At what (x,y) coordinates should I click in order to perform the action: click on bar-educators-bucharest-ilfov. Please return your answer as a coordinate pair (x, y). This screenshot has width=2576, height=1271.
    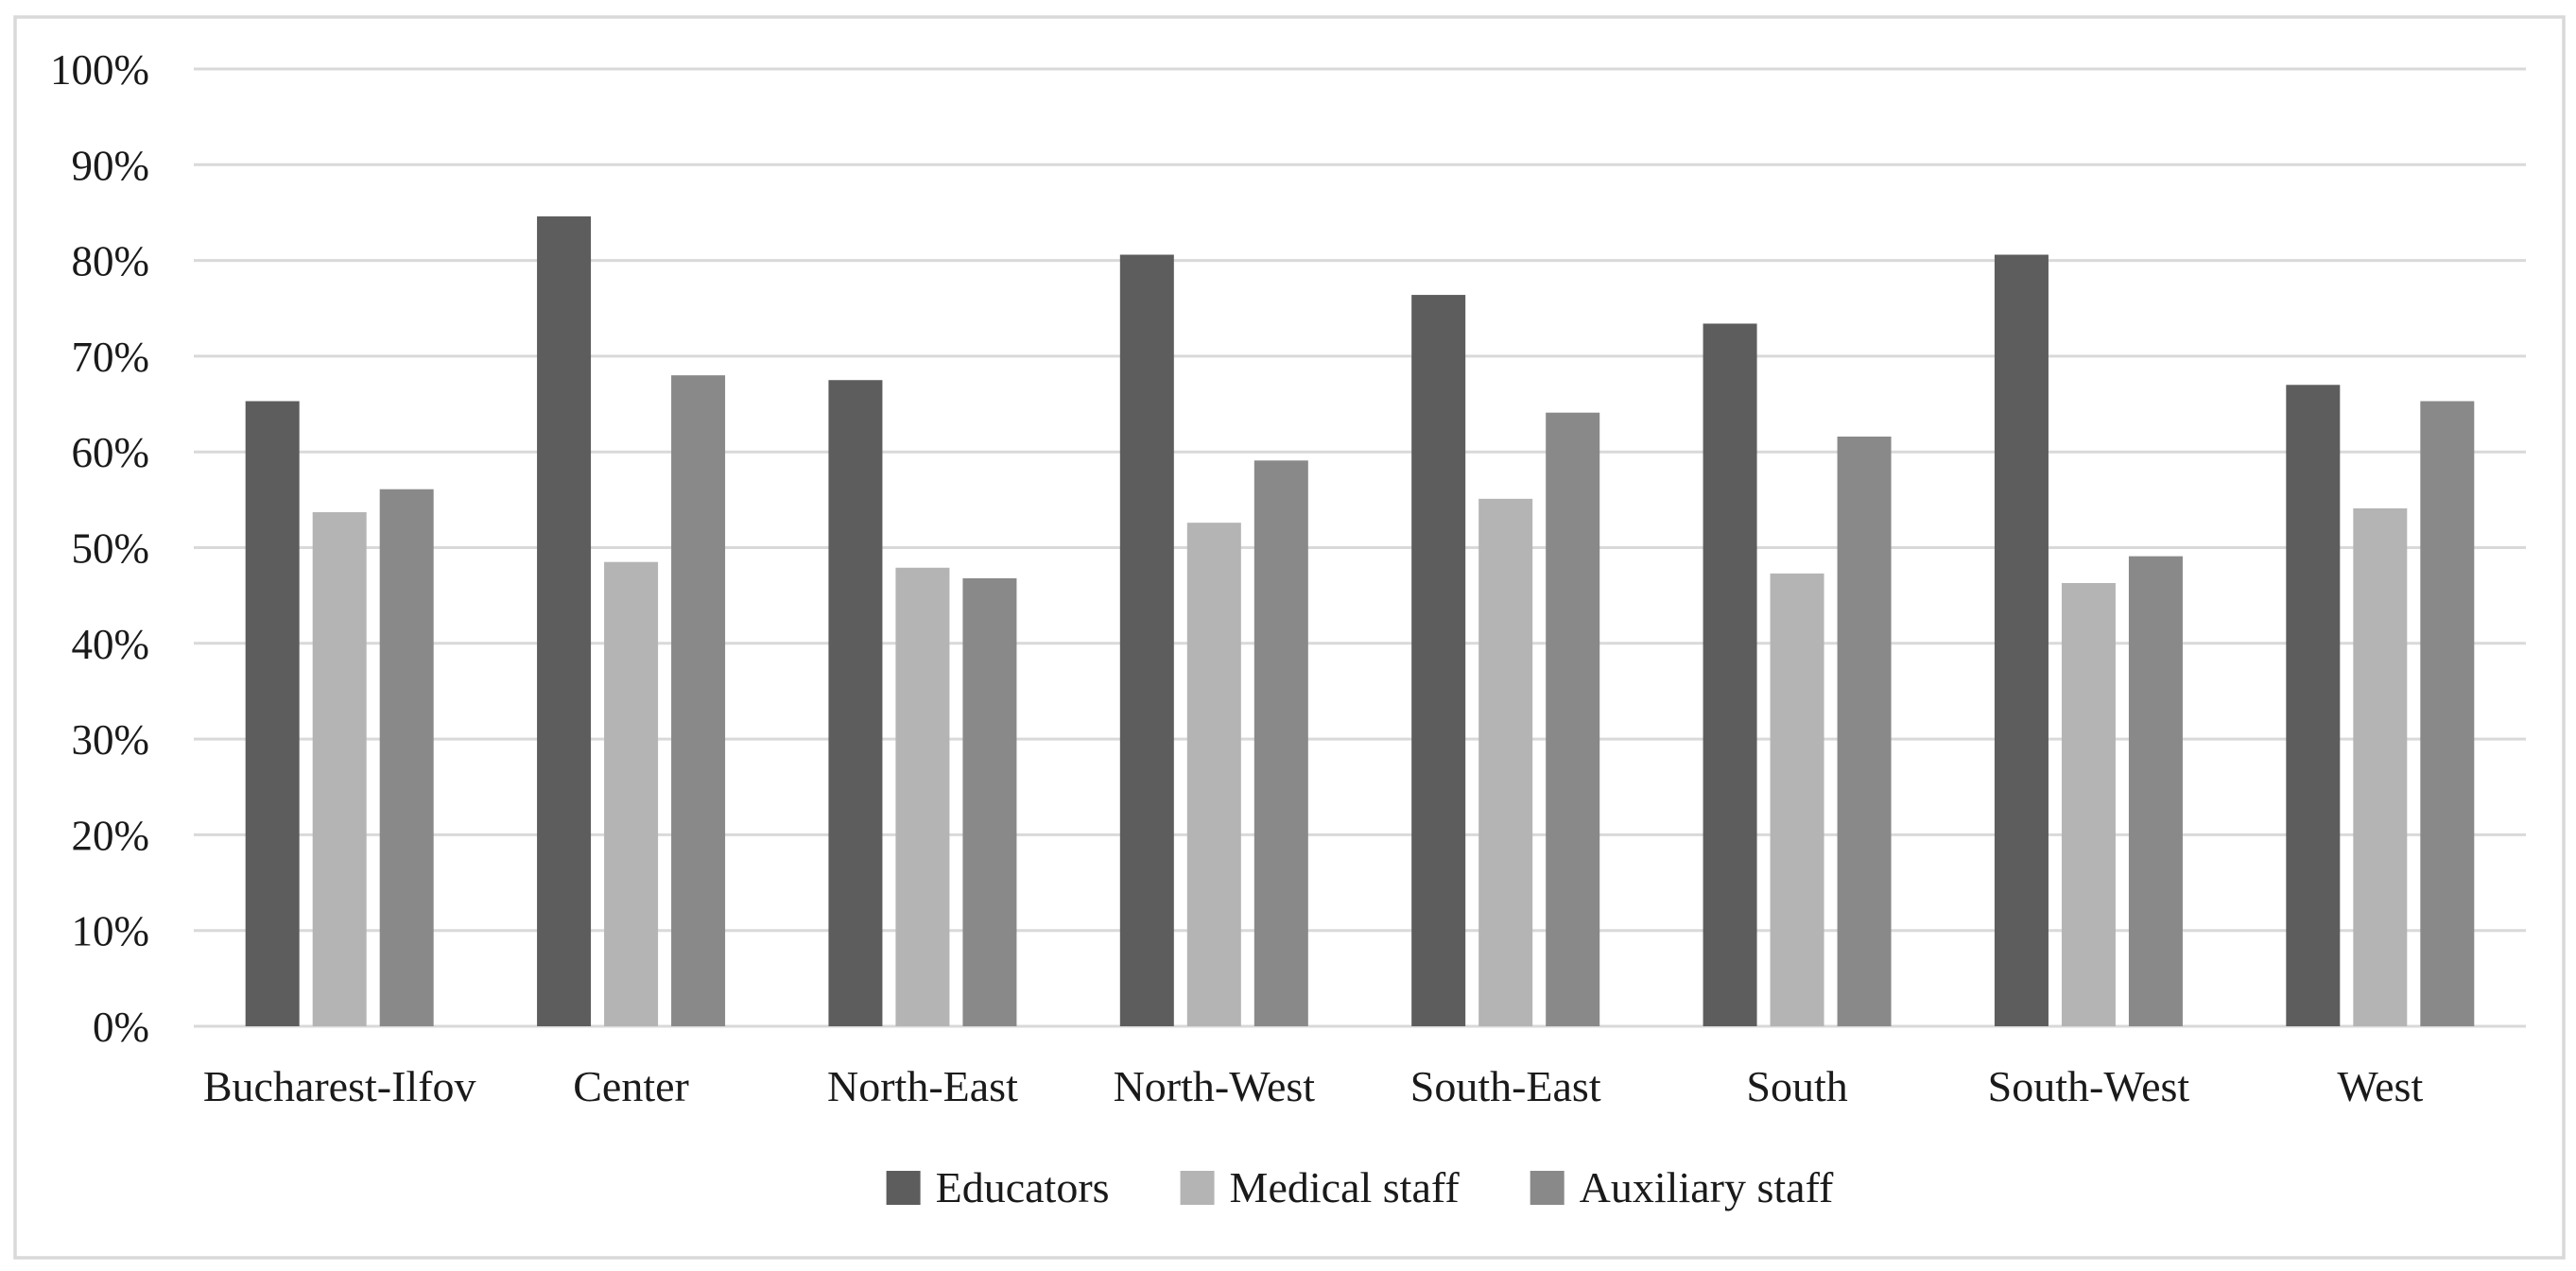
    Looking at the image, I should click on (273, 713).